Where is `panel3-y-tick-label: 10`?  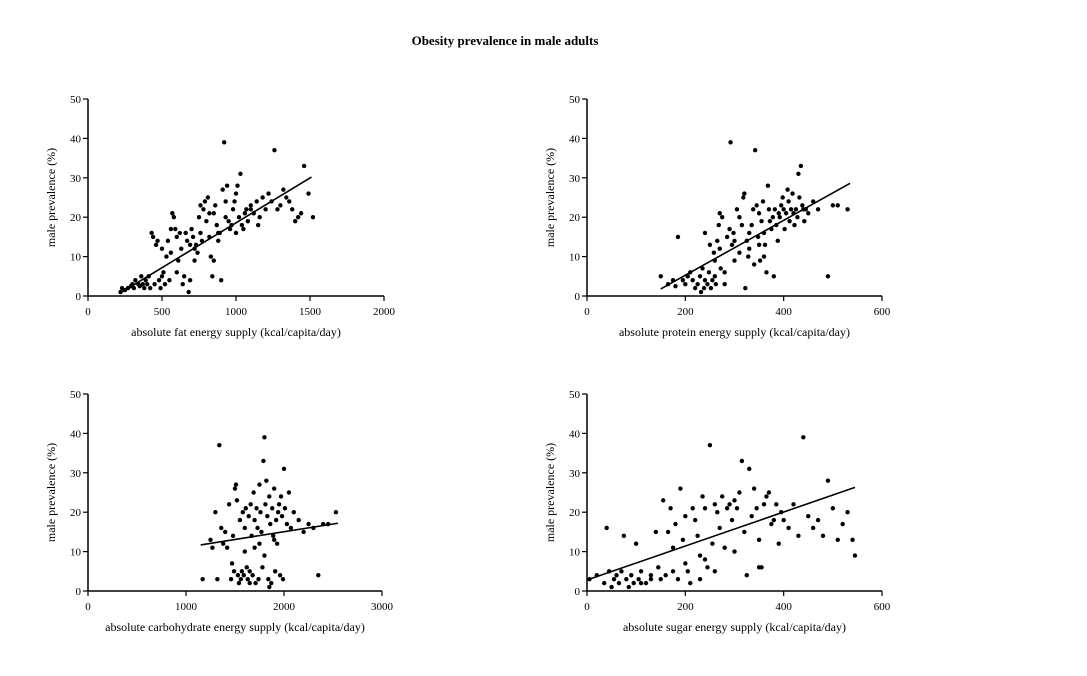 panel3-y-tick-label: 10 is located at coordinates (76, 553).